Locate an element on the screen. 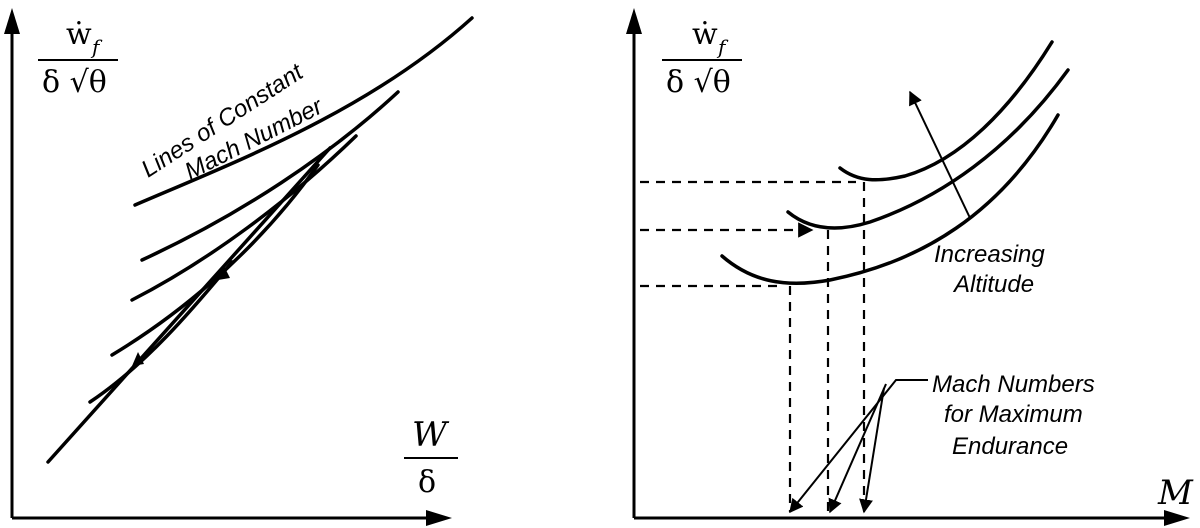 Image resolution: width=1200 pixels, height=528 pixels. right-y-axis-arrowhead is located at coordinates (634, 21).